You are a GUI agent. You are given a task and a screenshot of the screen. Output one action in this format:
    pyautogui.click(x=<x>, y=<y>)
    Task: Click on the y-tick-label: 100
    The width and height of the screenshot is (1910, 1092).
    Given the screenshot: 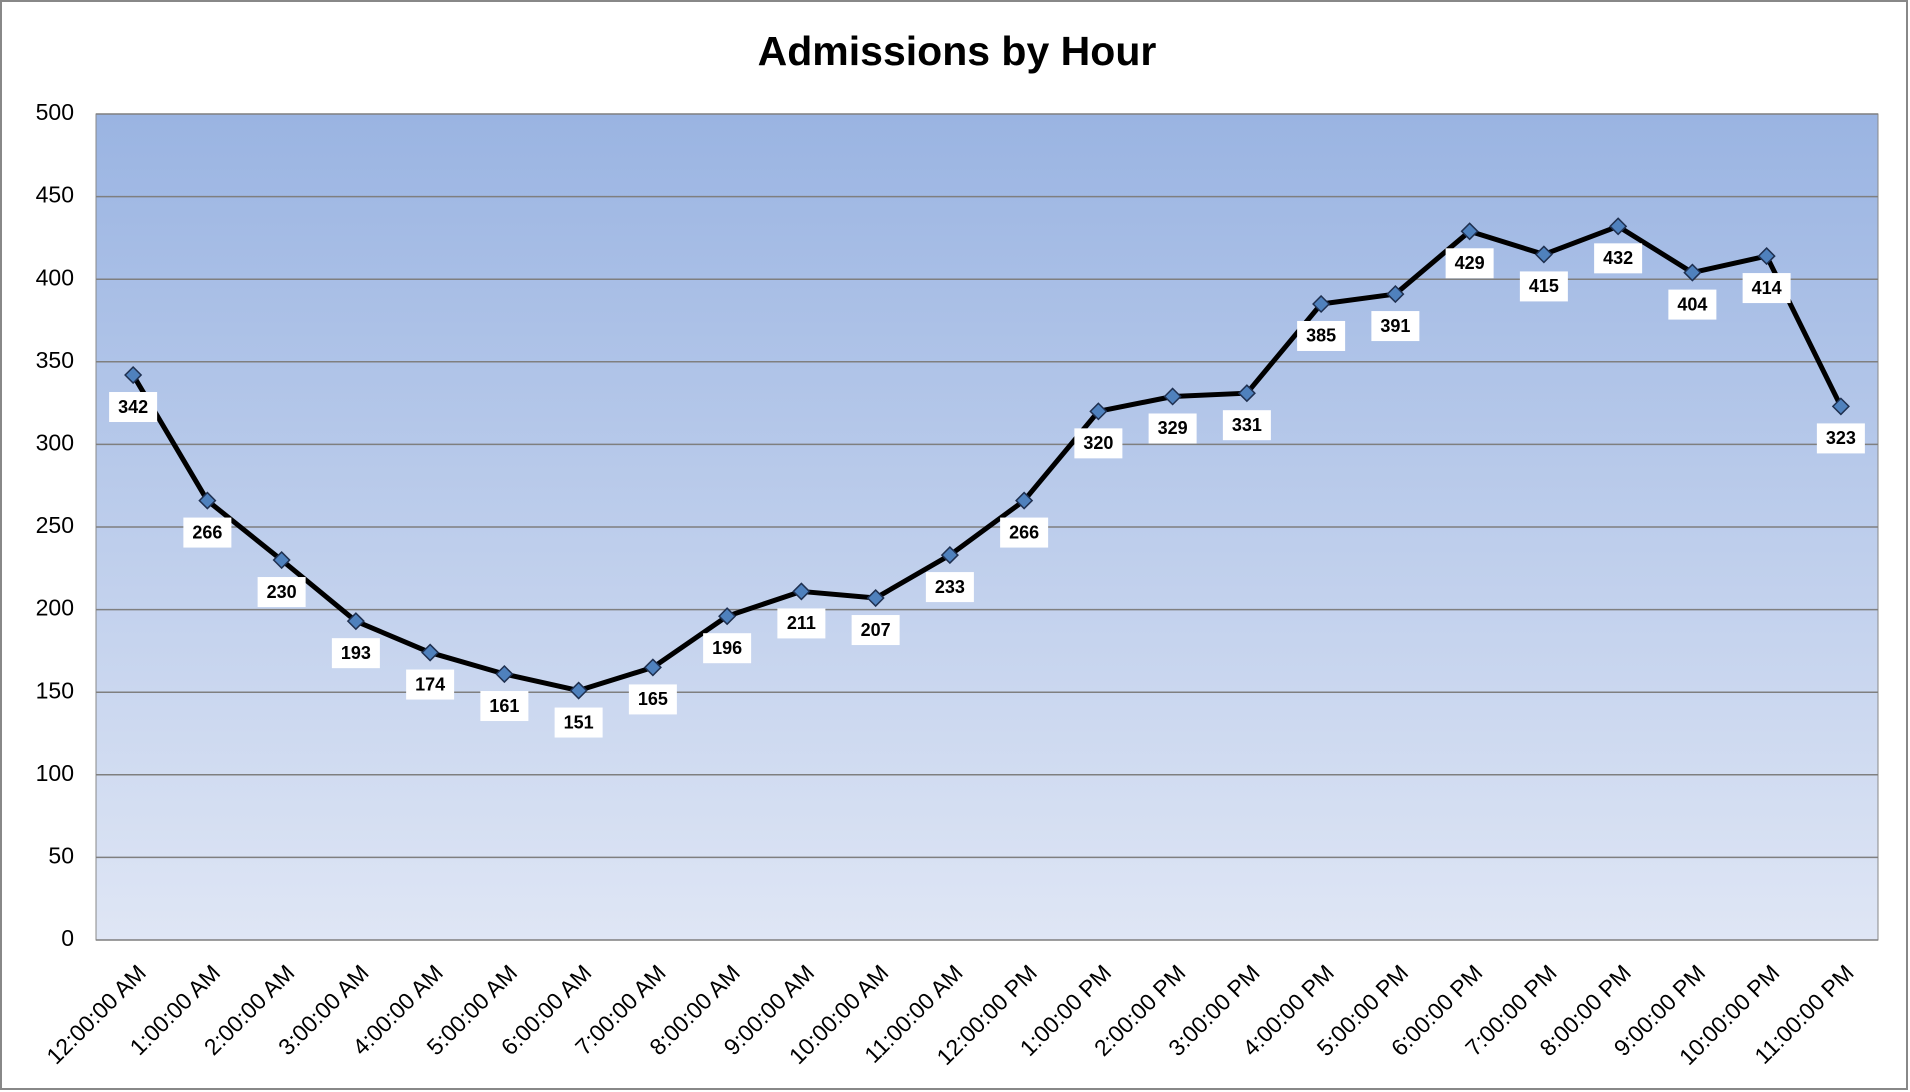 What is the action you would take?
    pyautogui.click(x=55, y=773)
    